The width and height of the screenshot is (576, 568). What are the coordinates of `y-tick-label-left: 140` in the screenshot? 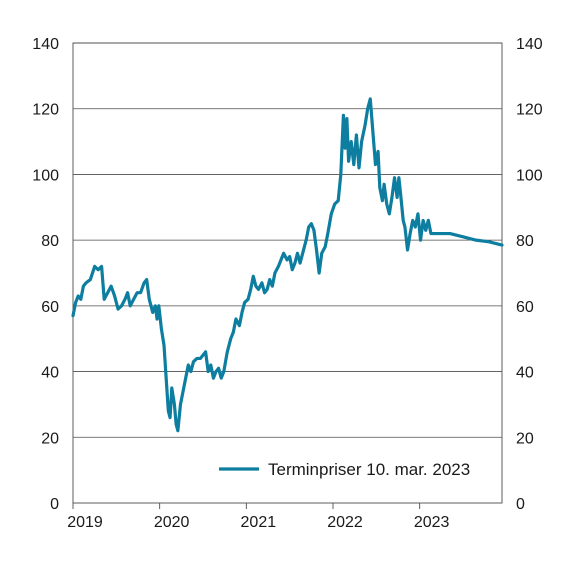 It's located at (45, 44).